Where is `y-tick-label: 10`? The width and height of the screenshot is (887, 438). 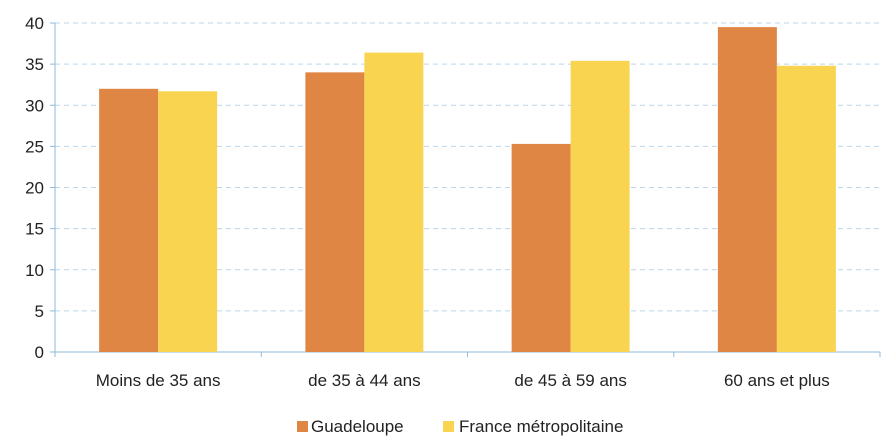 y-tick-label: 10 is located at coordinates (34, 270).